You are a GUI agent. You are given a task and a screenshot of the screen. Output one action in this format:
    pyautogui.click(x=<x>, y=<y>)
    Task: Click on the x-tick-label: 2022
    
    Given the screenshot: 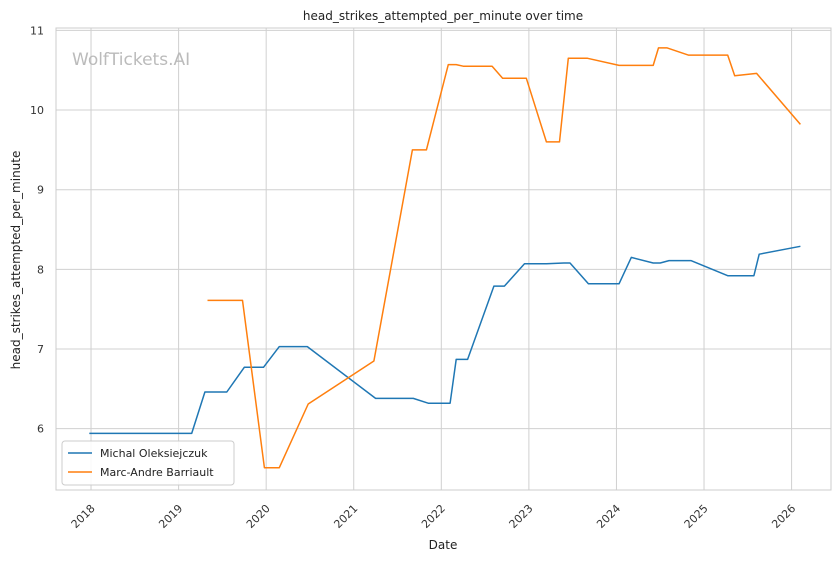 What is the action you would take?
    pyautogui.click(x=433, y=516)
    